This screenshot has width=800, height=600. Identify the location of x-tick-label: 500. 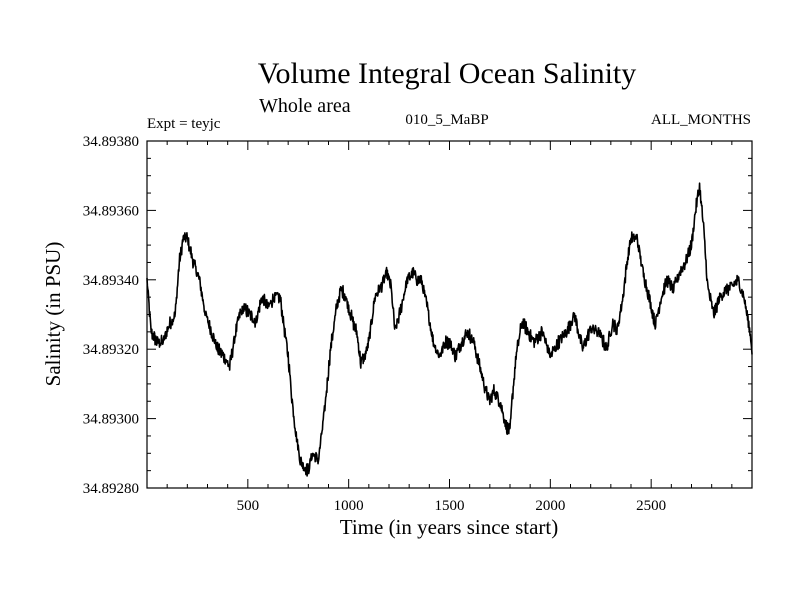
(248, 506).